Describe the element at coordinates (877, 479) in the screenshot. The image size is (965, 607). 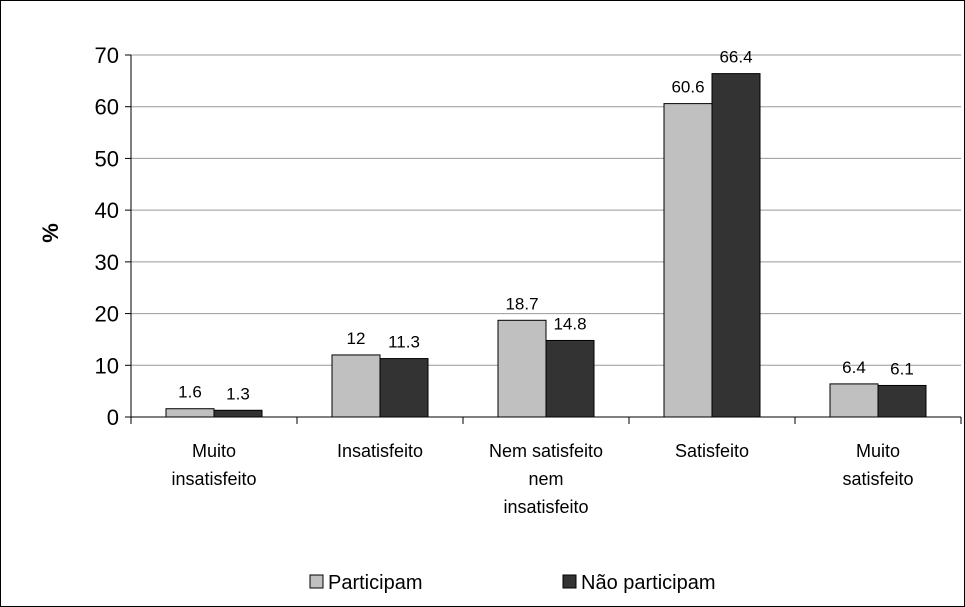
I see `x-tick-label: satisfeito` at that location.